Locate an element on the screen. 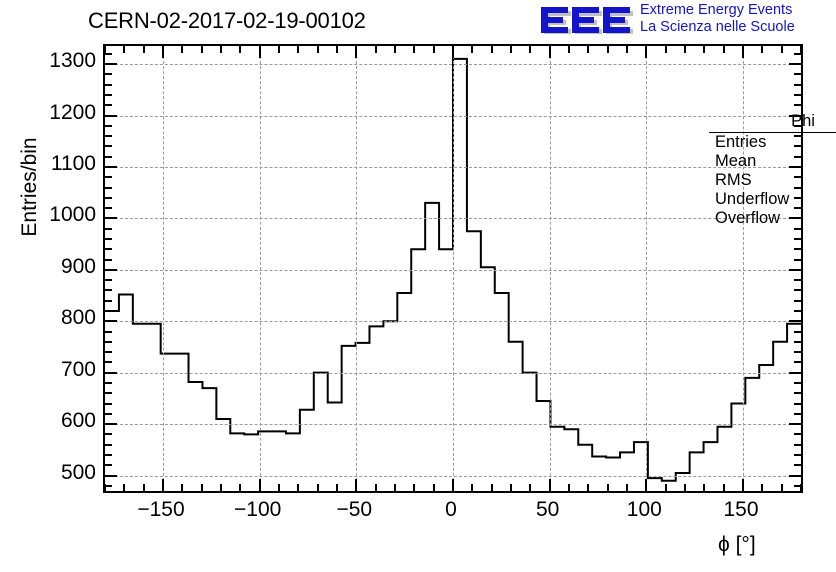  y-tick-label: 1100 is located at coordinates (73, 163).